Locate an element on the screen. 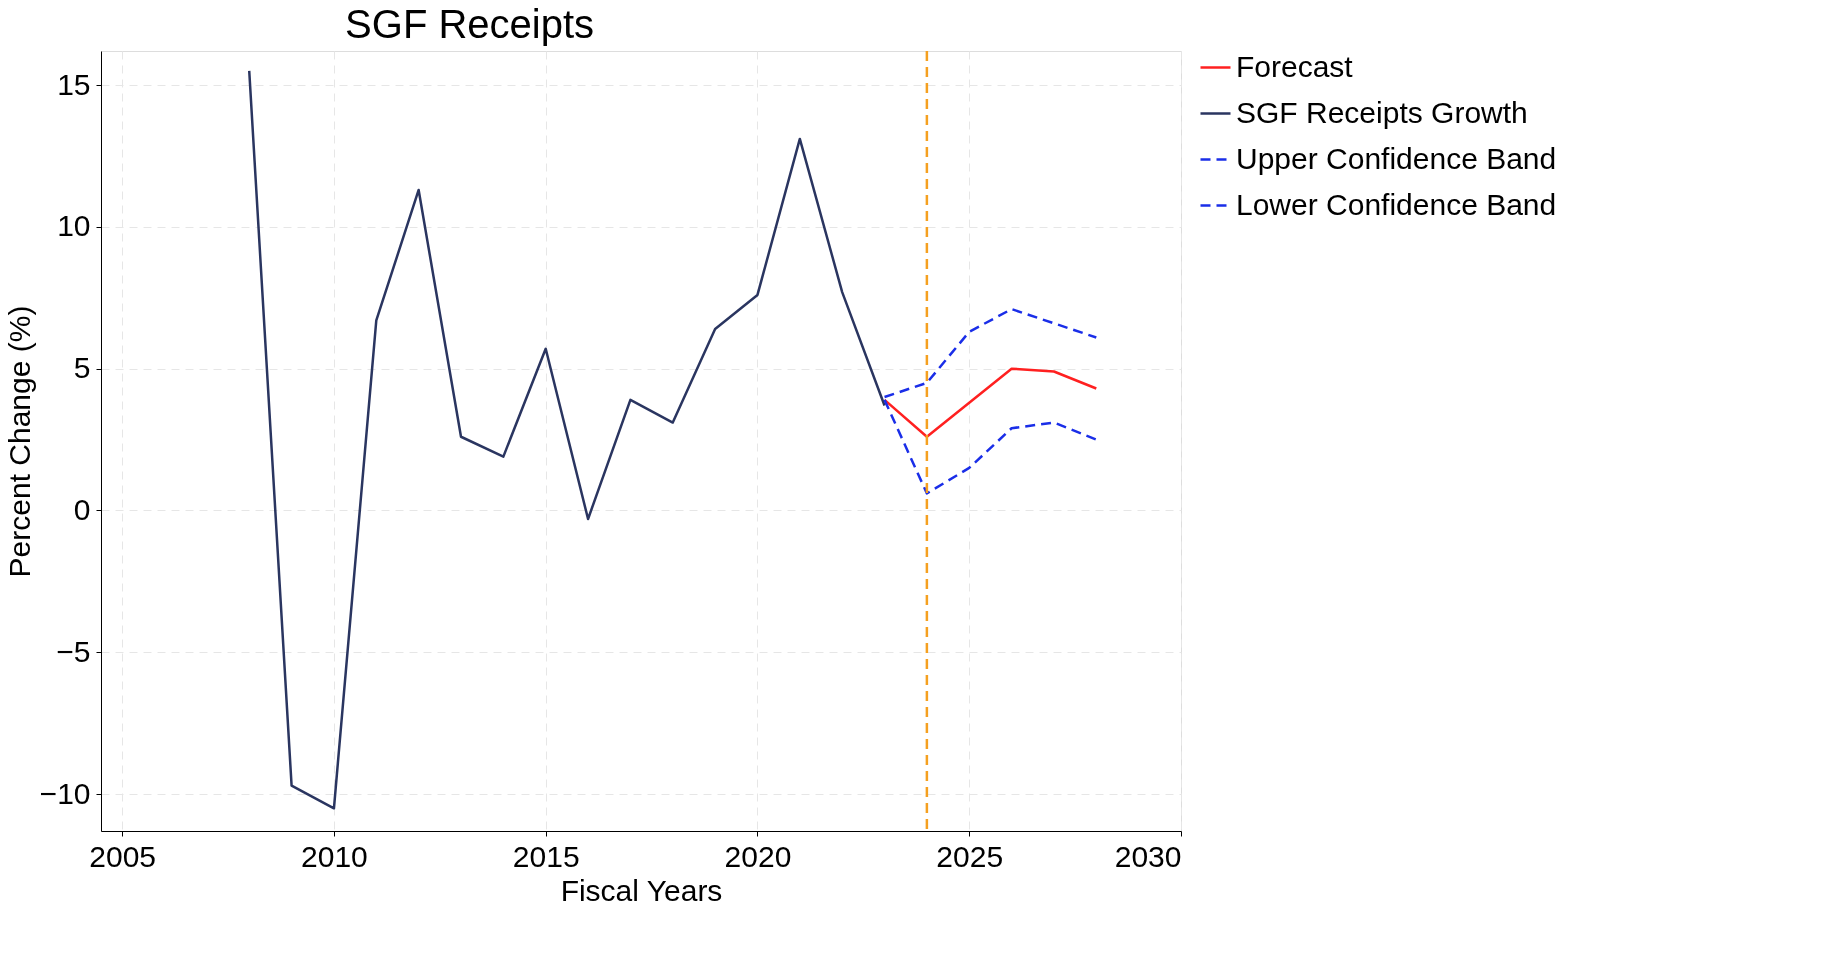 The image size is (1836, 960). legend-label: Forecast is located at coordinates (1295, 66).